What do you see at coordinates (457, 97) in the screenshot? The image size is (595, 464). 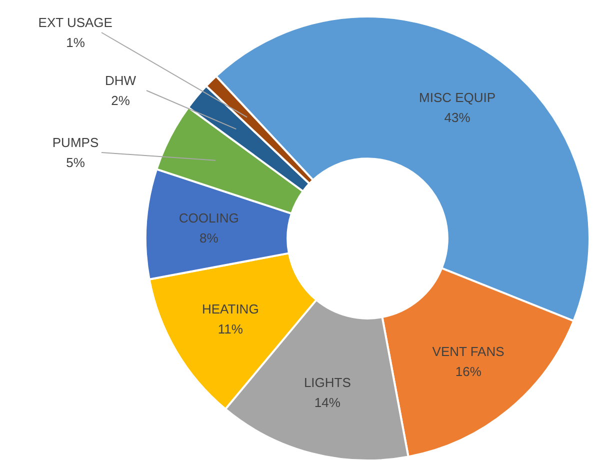 I see `slice-label: MISC EQUIP` at bounding box center [457, 97].